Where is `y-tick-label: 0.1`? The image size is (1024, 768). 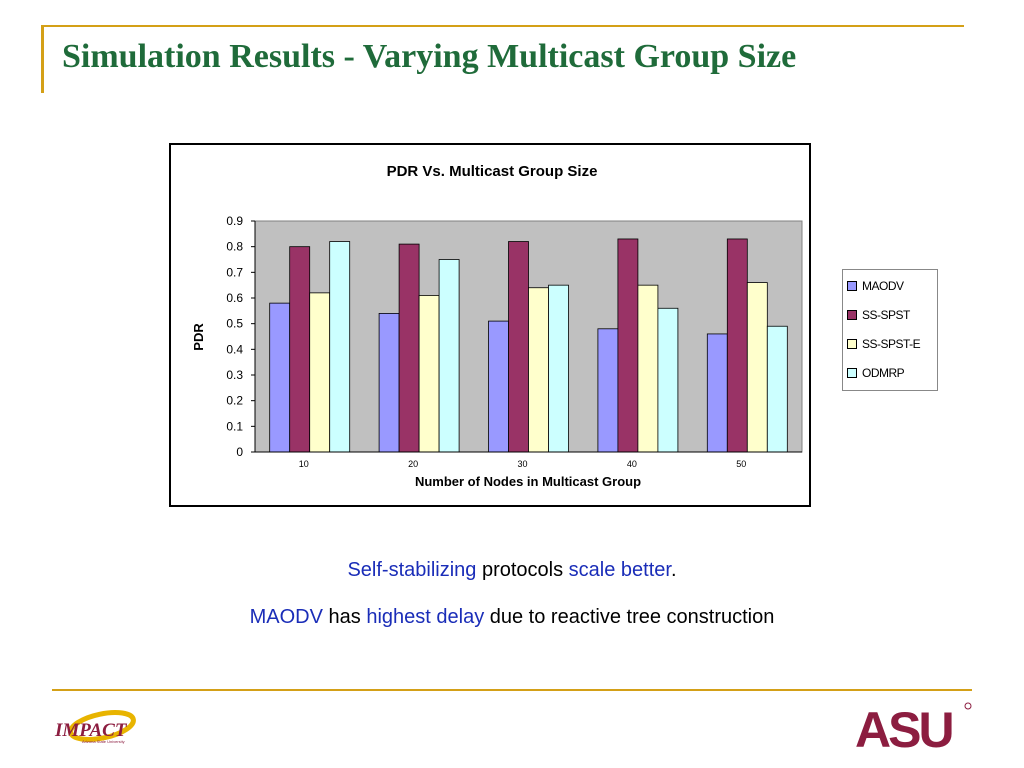
y-tick-label: 0.1 is located at coordinates (234, 426).